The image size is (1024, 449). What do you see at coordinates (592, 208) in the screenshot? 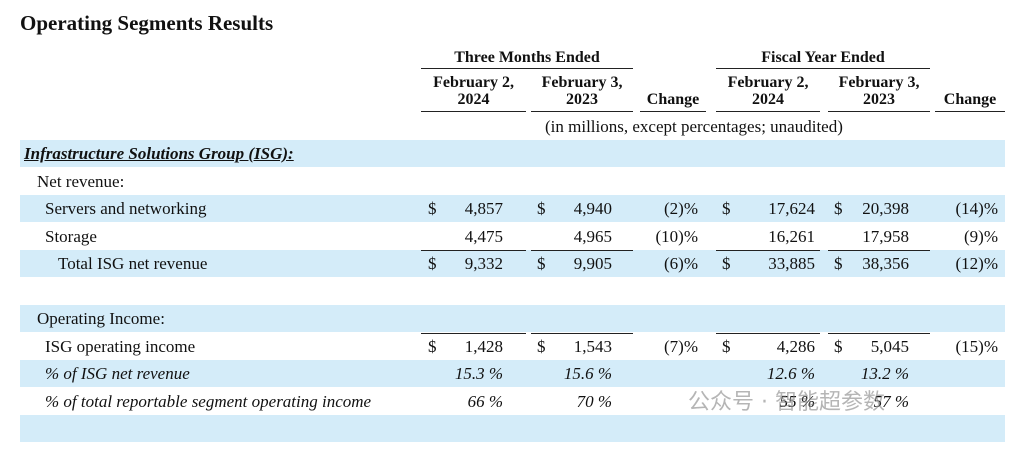
I see `amount: 4,940` at bounding box center [592, 208].